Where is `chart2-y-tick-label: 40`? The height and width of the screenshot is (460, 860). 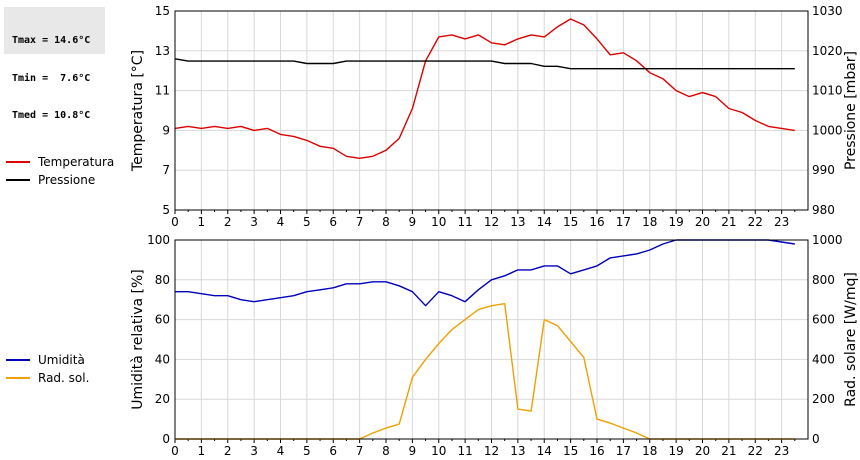 chart2-y-tick-label: 40 is located at coordinates (162, 359).